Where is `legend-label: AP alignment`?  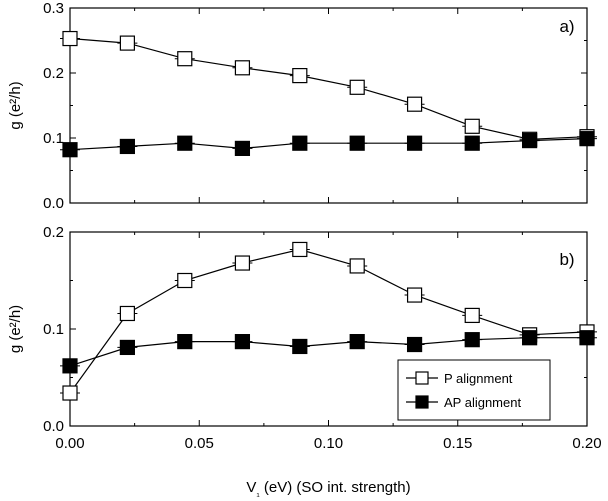 legend-label: AP alignment is located at coordinates (482, 402).